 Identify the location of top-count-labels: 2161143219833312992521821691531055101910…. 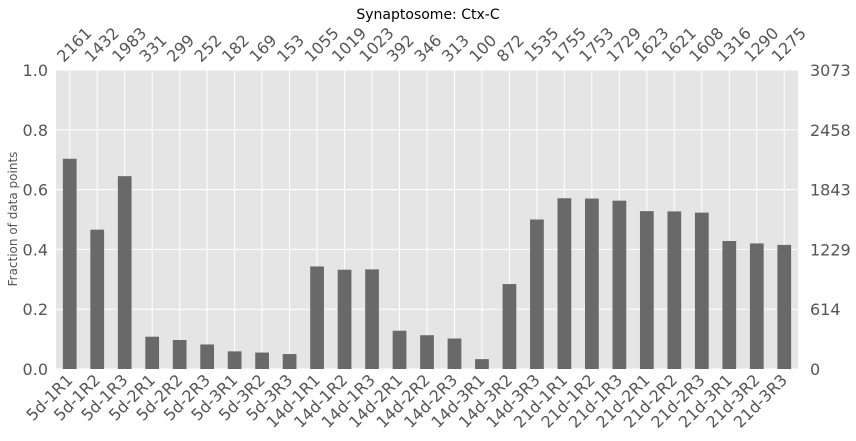
(431, 45).